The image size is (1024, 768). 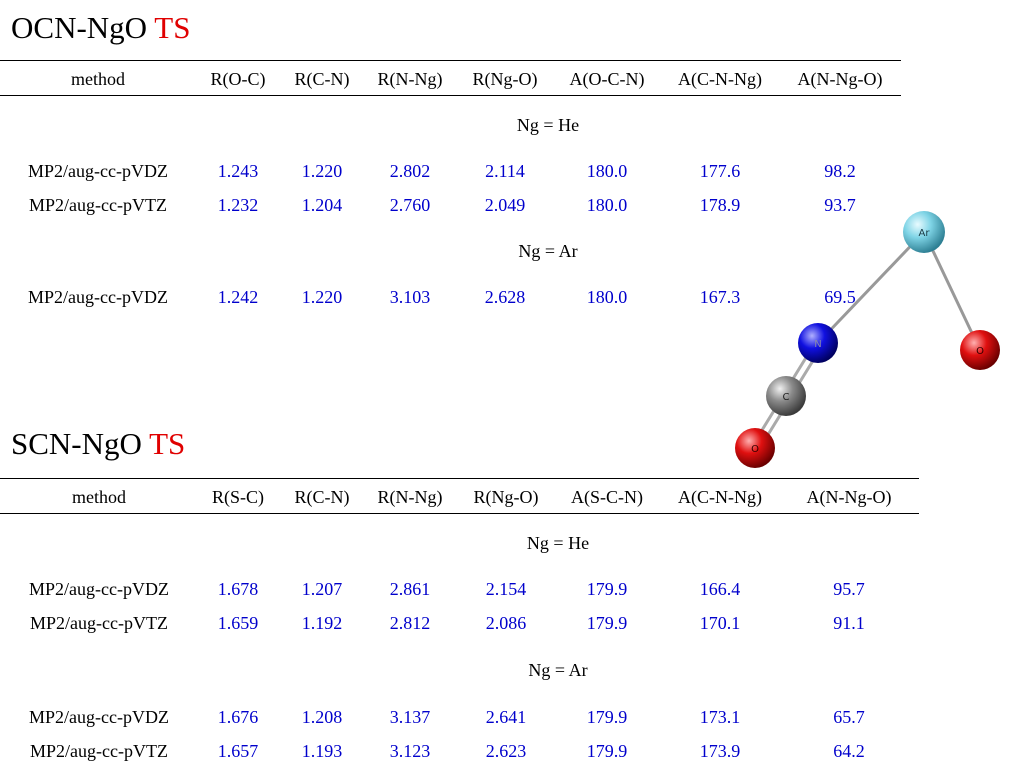 What do you see at coordinates (506, 751) in the screenshot?
I see `value-cell: 2.623` at bounding box center [506, 751].